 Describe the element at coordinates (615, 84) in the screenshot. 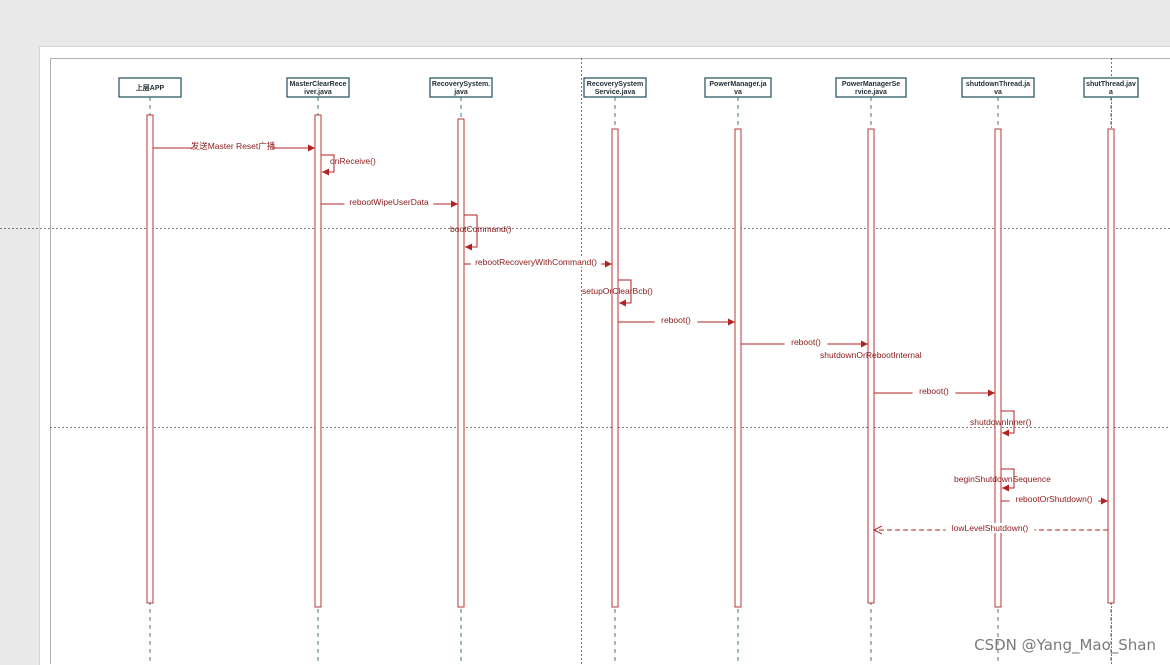

I see `actor-label-rss-0: RecoverySystem` at that location.